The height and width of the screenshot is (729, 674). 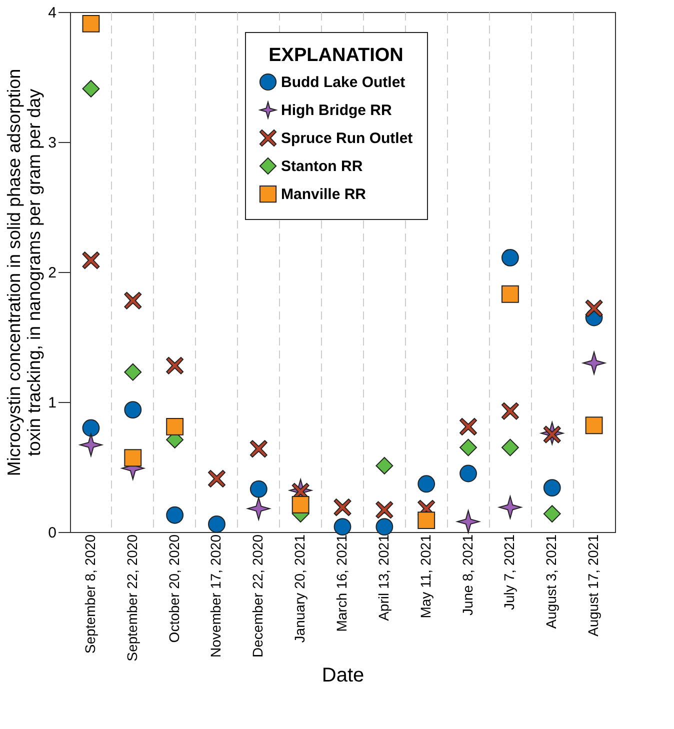 What do you see at coordinates (383, 577) in the screenshot?
I see `x-tick-label: April 13, 2021` at bounding box center [383, 577].